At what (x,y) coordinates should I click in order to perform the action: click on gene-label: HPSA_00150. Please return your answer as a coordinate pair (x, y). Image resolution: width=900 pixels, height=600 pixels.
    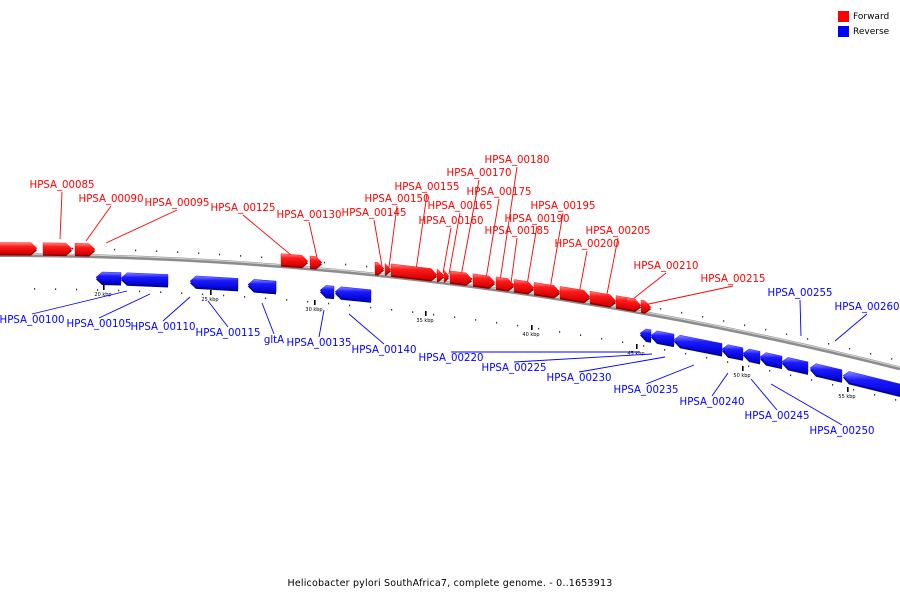
    Looking at the image, I should click on (397, 199).